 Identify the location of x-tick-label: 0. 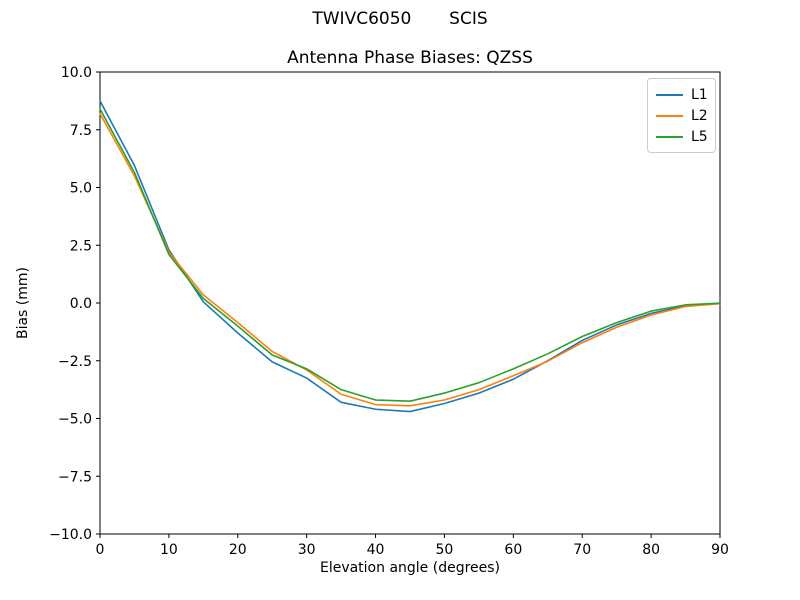
(100, 550).